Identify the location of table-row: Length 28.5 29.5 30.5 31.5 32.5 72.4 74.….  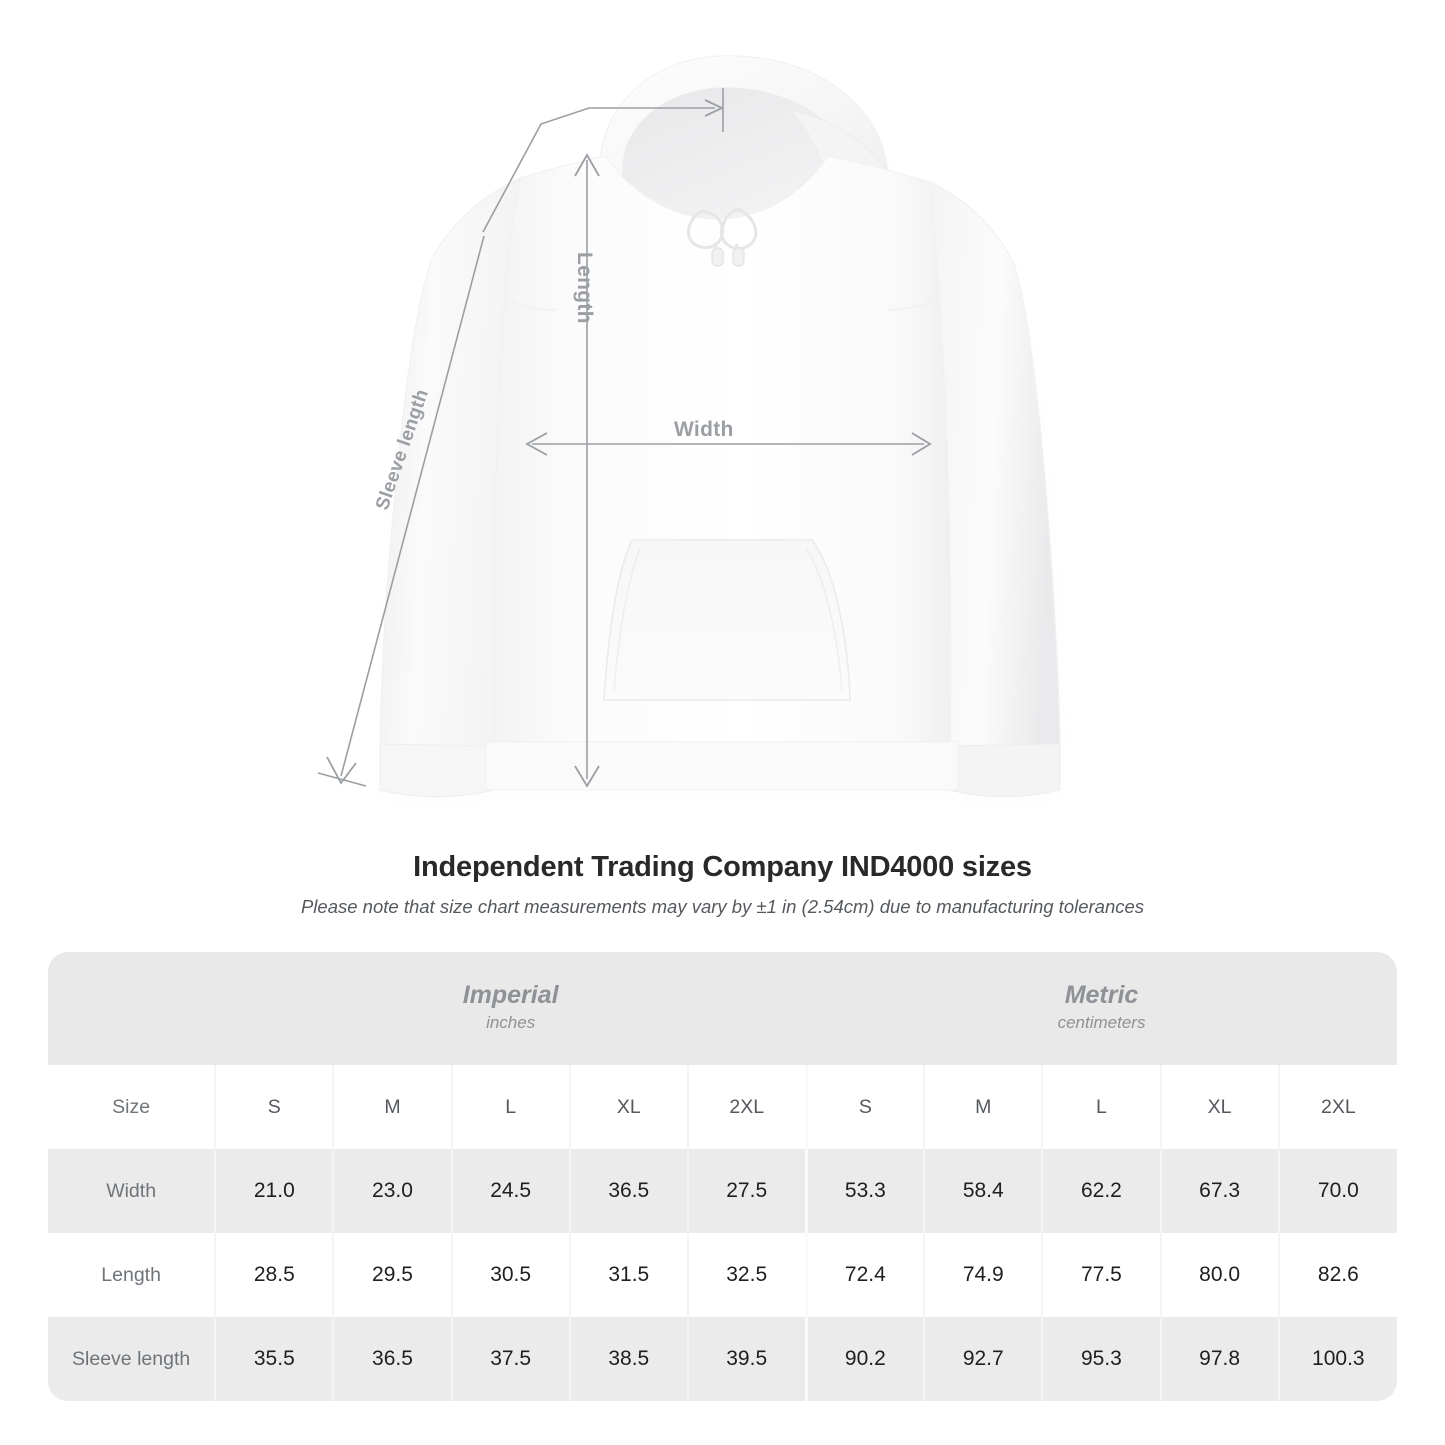
(722, 1275).